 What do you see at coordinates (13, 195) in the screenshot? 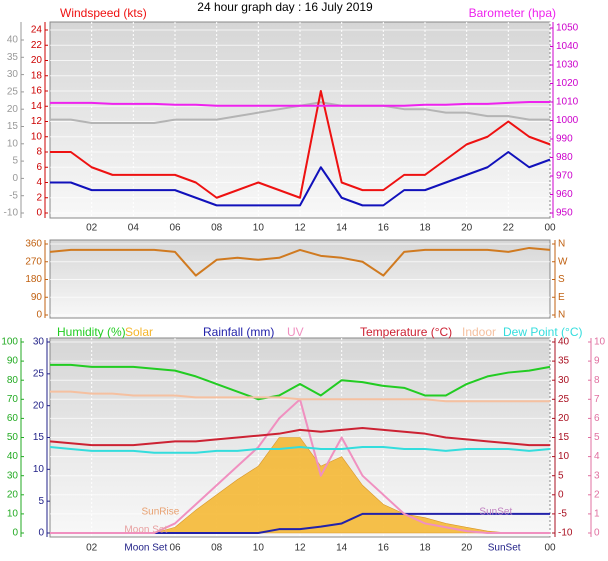
I see `y-tick-label: -5` at bounding box center [13, 195].